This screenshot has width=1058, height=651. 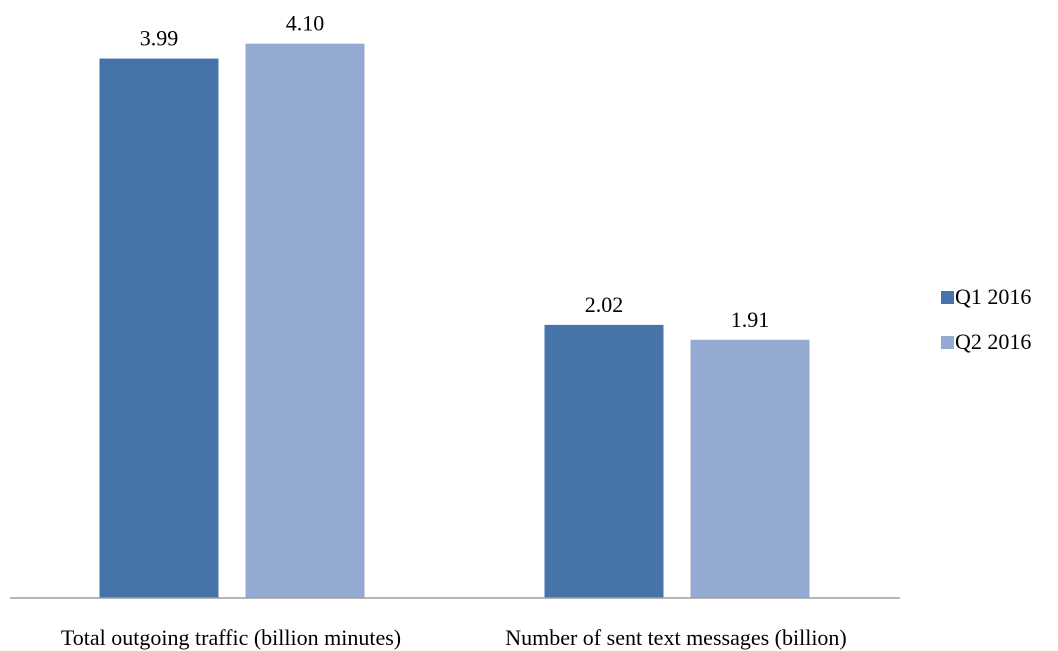 What do you see at coordinates (750, 468) in the screenshot?
I see `bar-q2-texts` at bounding box center [750, 468].